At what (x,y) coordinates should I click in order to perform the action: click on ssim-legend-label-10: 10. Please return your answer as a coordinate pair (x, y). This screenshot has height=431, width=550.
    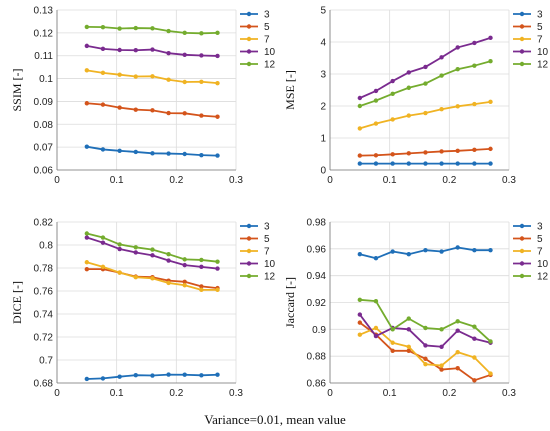
    Looking at the image, I should click on (270, 52).